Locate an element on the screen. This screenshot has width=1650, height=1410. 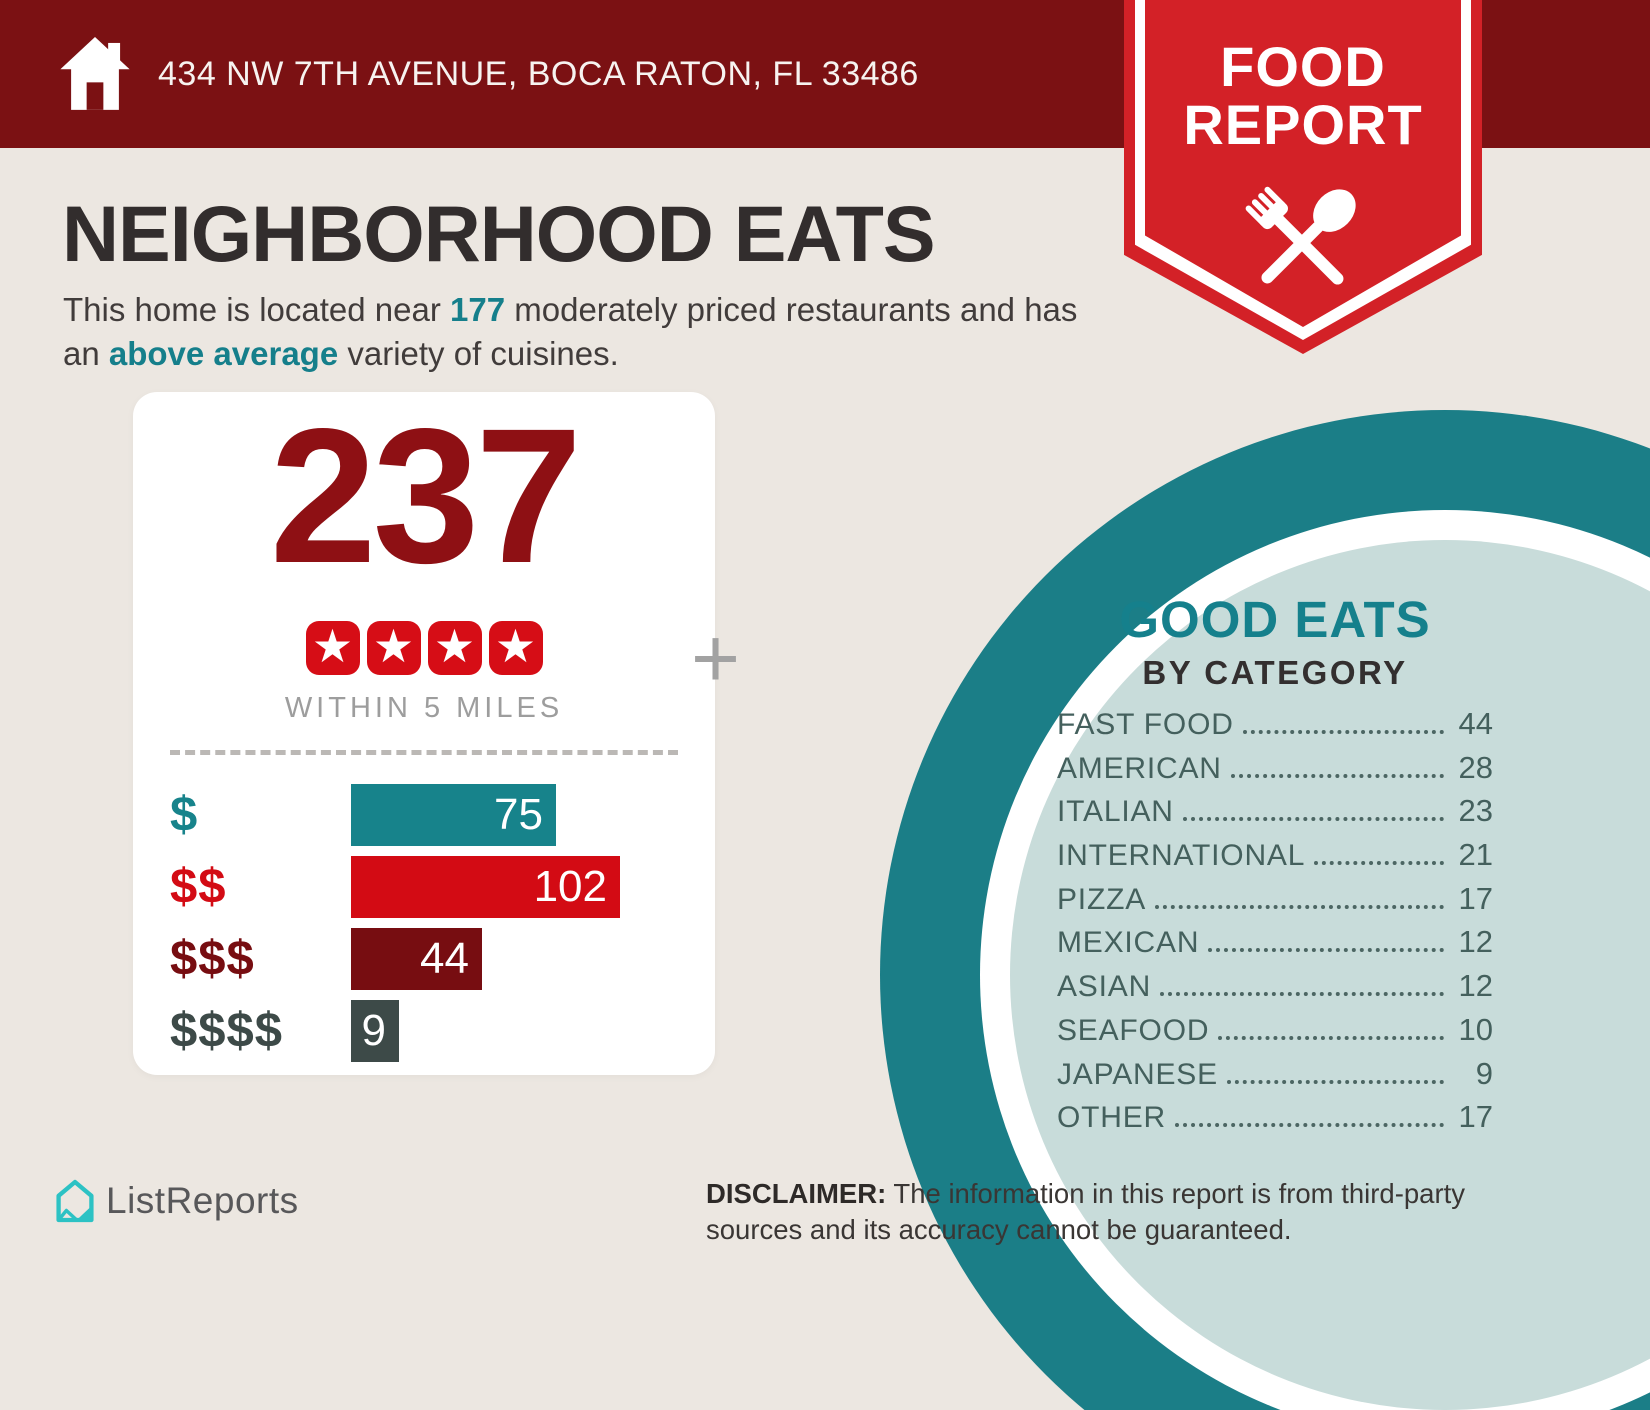
category-label: PIZZA is located at coordinates (1102, 899).